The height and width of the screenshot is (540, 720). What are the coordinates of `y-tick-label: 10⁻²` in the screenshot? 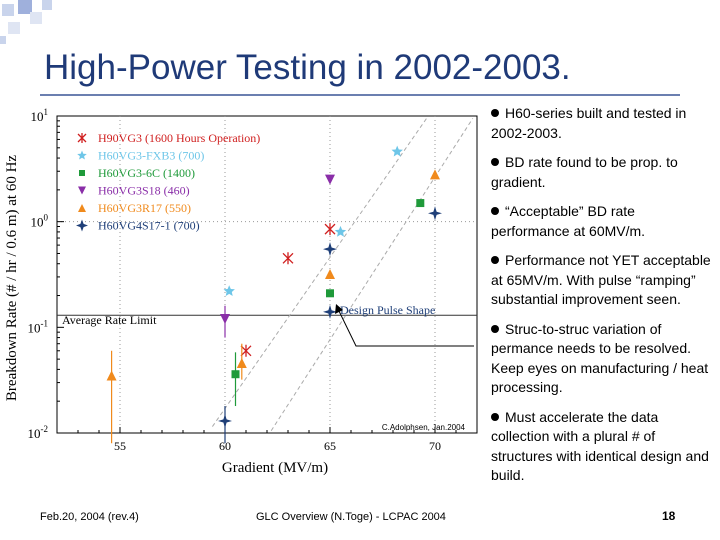 It's located at (38, 432).